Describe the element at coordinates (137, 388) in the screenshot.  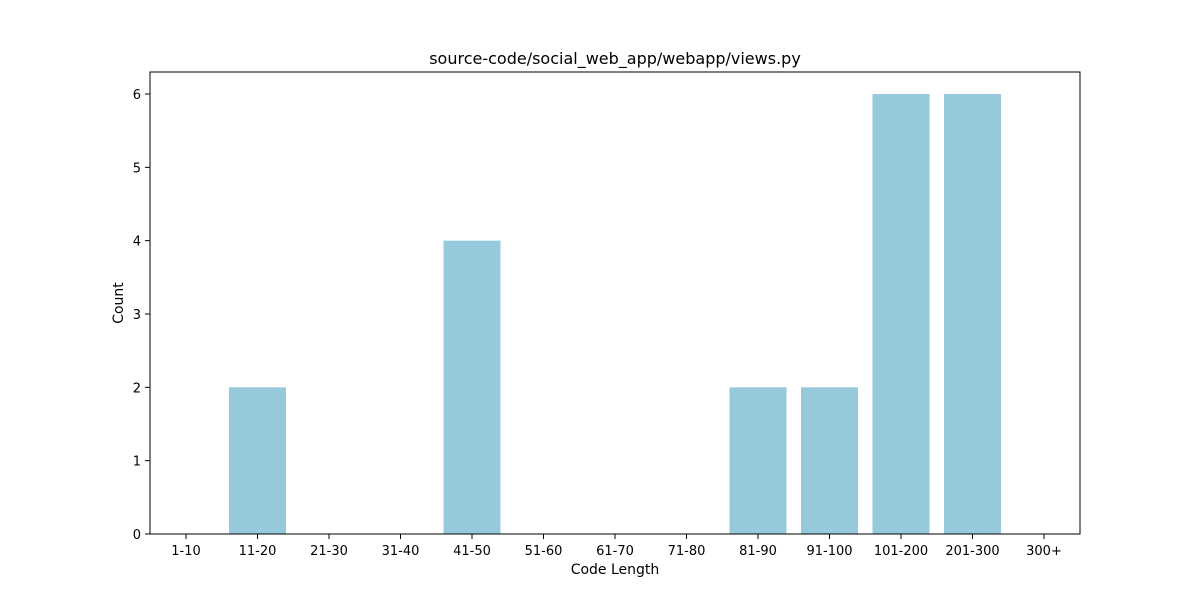
I see `y-tick-label: 2` at that location.